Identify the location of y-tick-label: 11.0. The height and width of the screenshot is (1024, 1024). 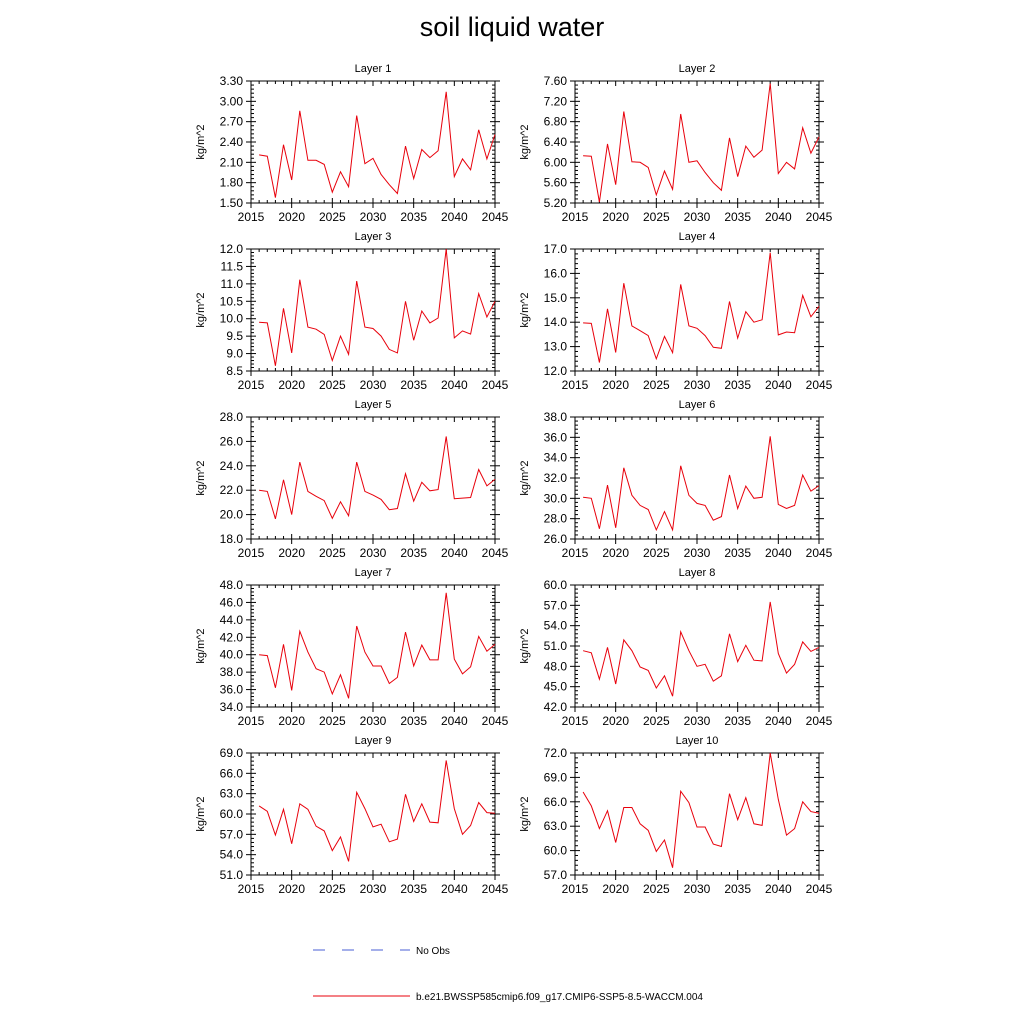
(232, 284).